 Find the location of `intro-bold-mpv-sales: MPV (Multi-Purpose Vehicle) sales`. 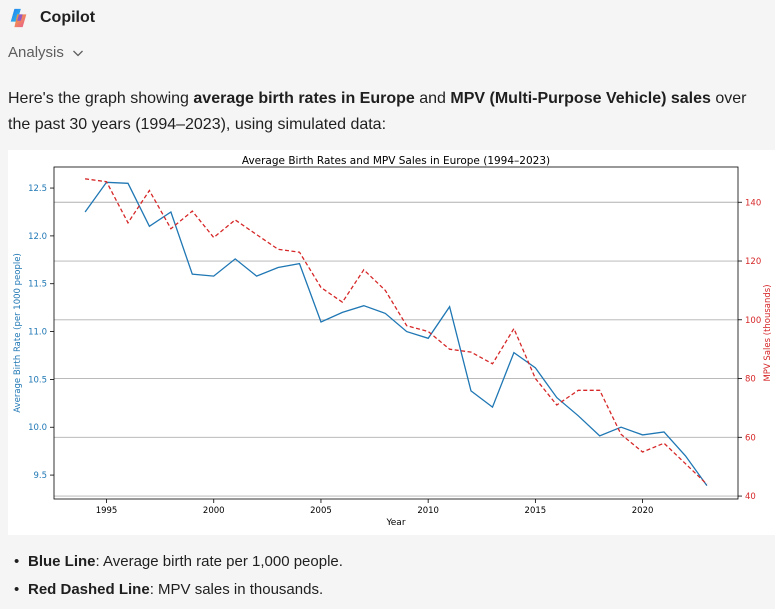

intro-bold-mpv-sales: MPV (Multi-Purpose Vehicle) sales is located at coordinates (580, 98).